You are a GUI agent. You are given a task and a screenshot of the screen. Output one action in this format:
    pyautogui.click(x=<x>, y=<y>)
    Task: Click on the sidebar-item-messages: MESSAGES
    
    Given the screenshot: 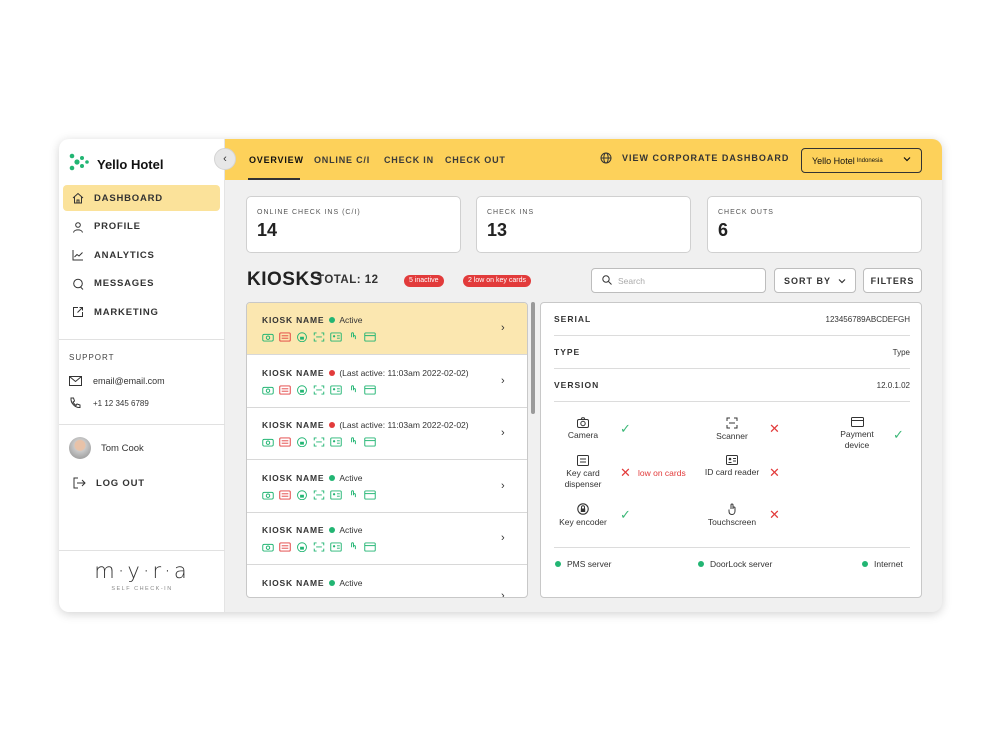 What is the action you would take?
    pyautogui.click(x=141, y=284)
    